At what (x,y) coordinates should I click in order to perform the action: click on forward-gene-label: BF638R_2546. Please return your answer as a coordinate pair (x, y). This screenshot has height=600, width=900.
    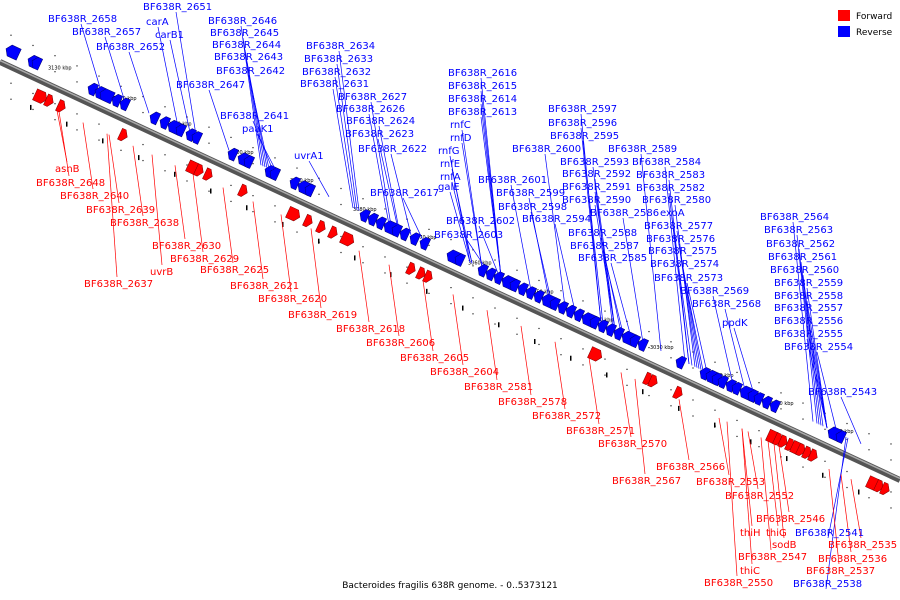
    Looking at the image, I should click on (790, 519).